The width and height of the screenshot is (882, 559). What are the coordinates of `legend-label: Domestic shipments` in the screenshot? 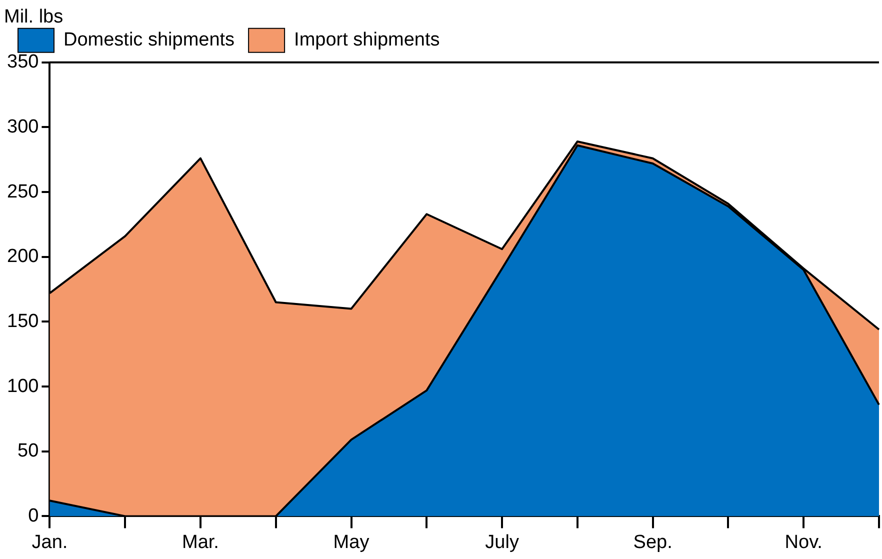 It's located at (149, 40).